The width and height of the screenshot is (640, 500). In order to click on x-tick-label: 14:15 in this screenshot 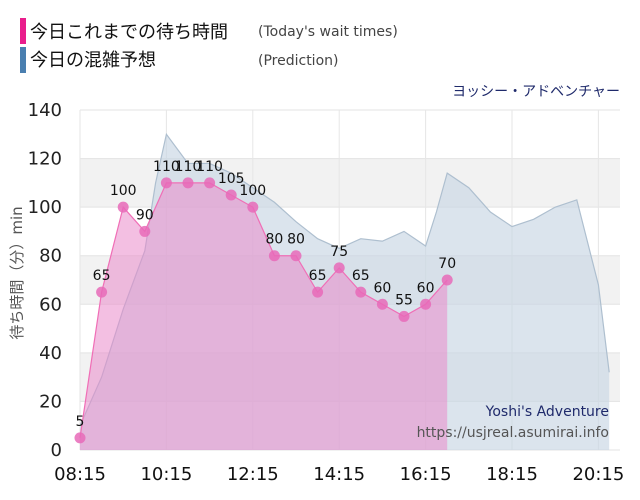, I will do `click(339, 474)`.